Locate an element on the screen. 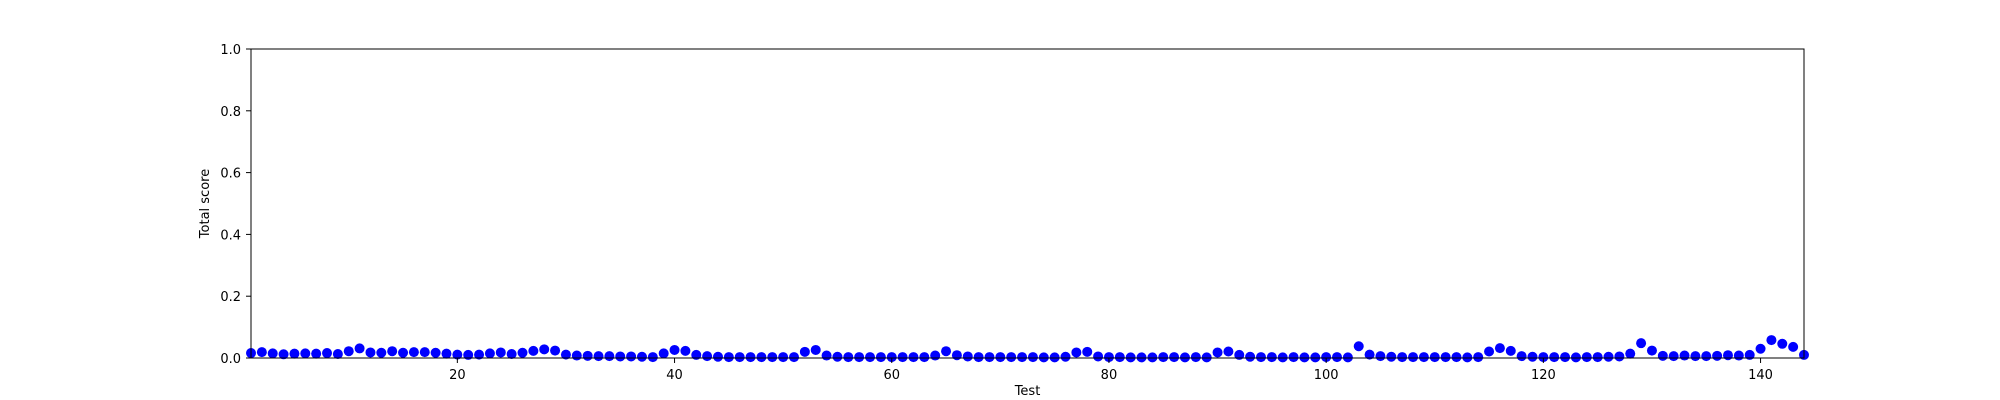 Image resolution: width=2000 pixels, height=400 pixels. x-tick-label: 40 is located at coordinates (674, 375).